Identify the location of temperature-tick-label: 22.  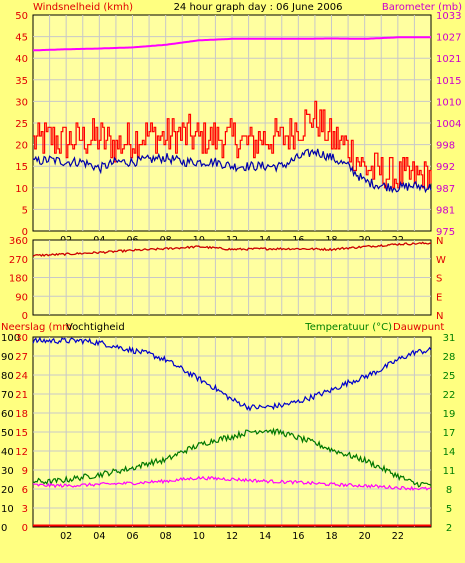
(449, 395).